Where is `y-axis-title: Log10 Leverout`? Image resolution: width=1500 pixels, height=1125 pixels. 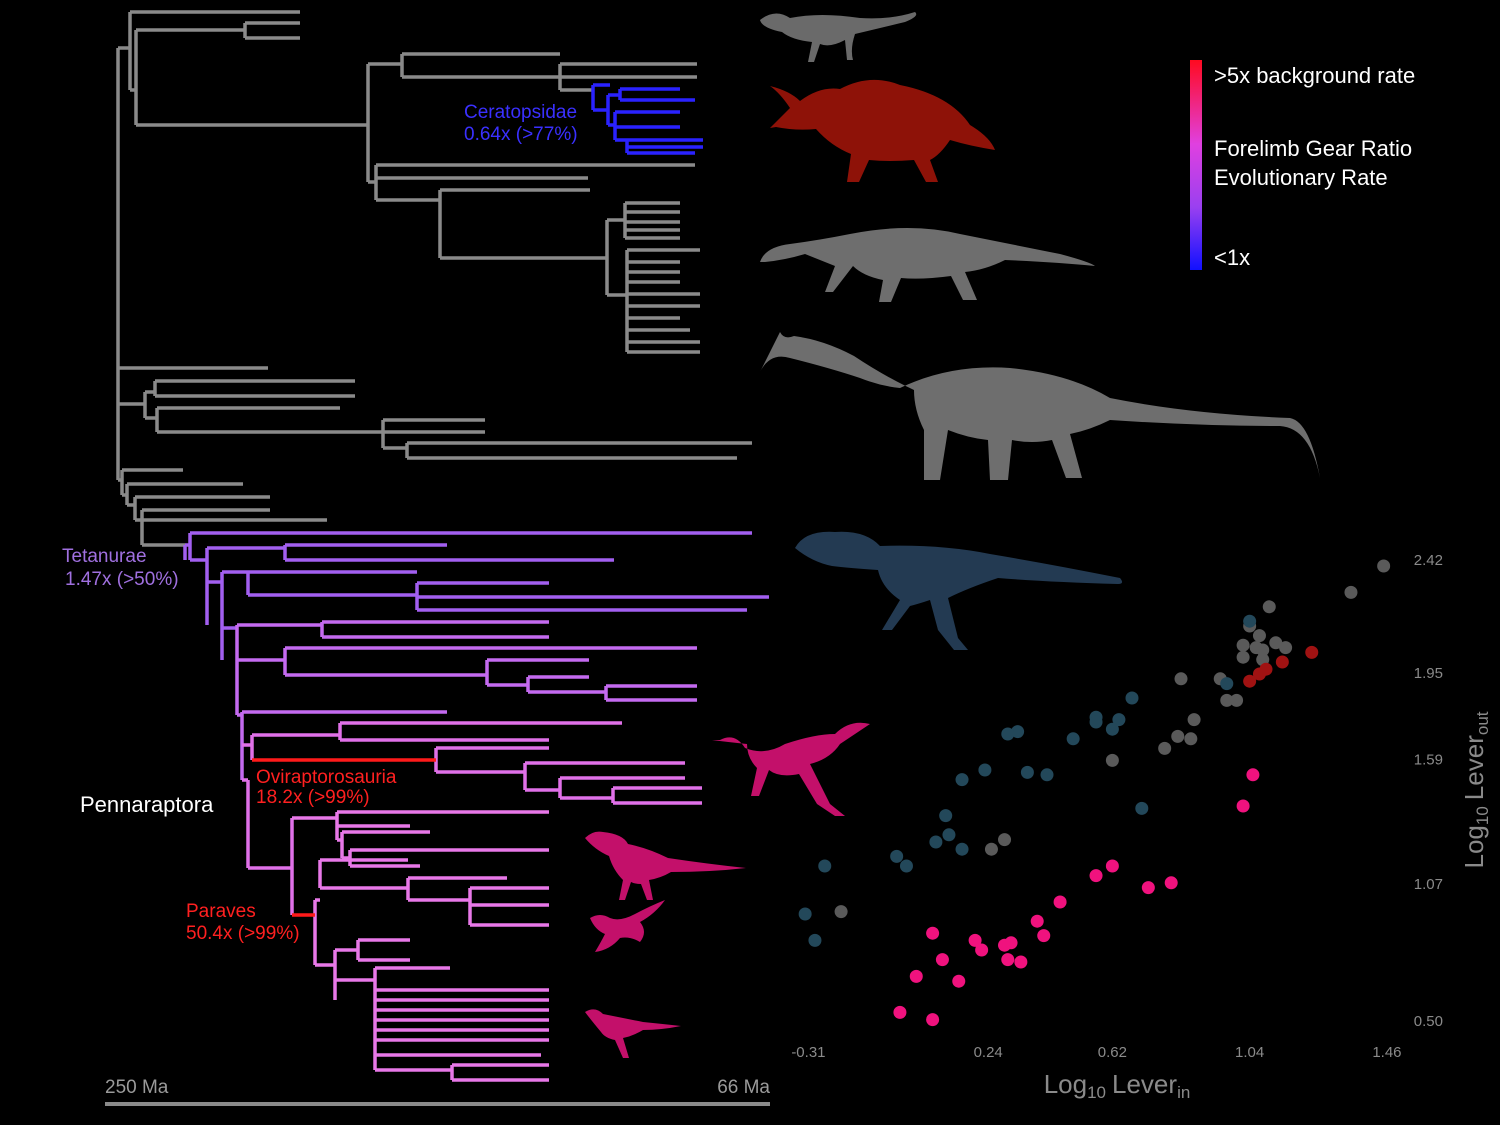
y-axis-title: Log10 Leverout is located at coordinates (1476, 789).